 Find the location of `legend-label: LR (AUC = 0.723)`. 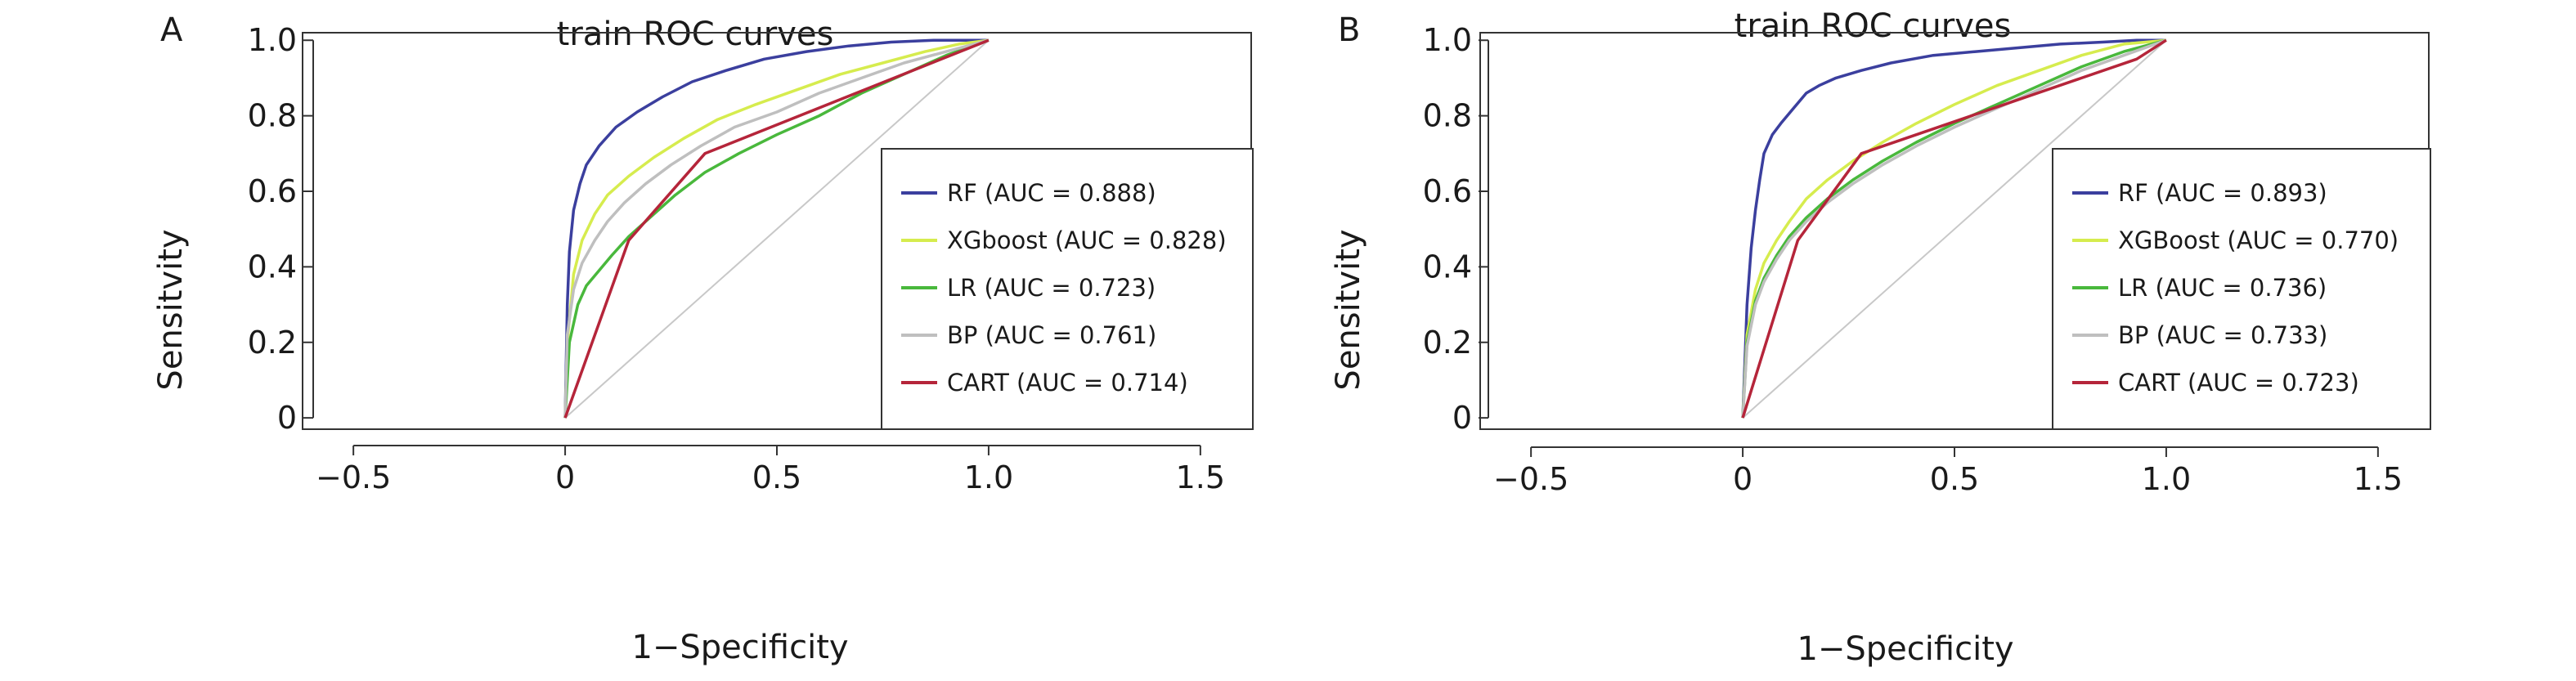

legend-label: LR (AUC = 0.723) is located at coordinates (1051, 288).